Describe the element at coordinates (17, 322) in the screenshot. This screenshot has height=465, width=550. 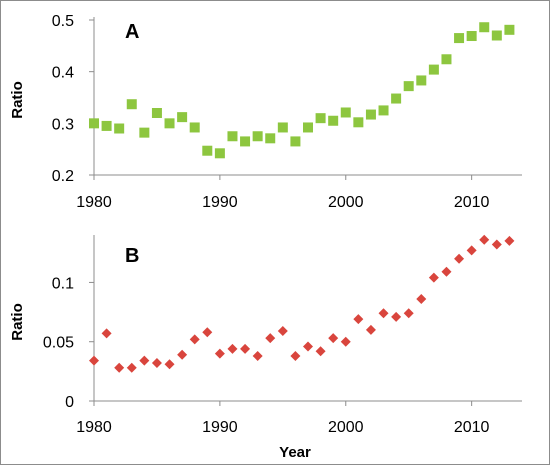
I see `panel-b-y-axis-title: Ratio` at that location.